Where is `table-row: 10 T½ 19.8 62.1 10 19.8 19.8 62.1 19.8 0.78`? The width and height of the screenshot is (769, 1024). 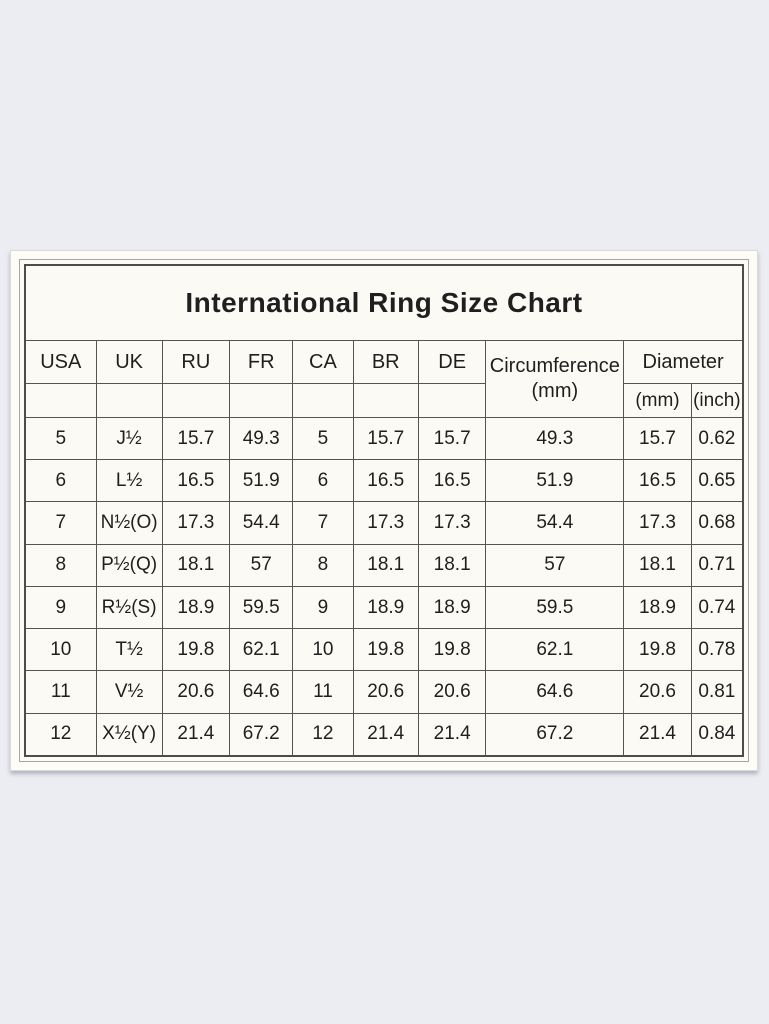
table-row: 10 T½ 19.8 62.1 10 19.8 19.8 62.1 19.8 0.78 is located at coordinates (384, 650).